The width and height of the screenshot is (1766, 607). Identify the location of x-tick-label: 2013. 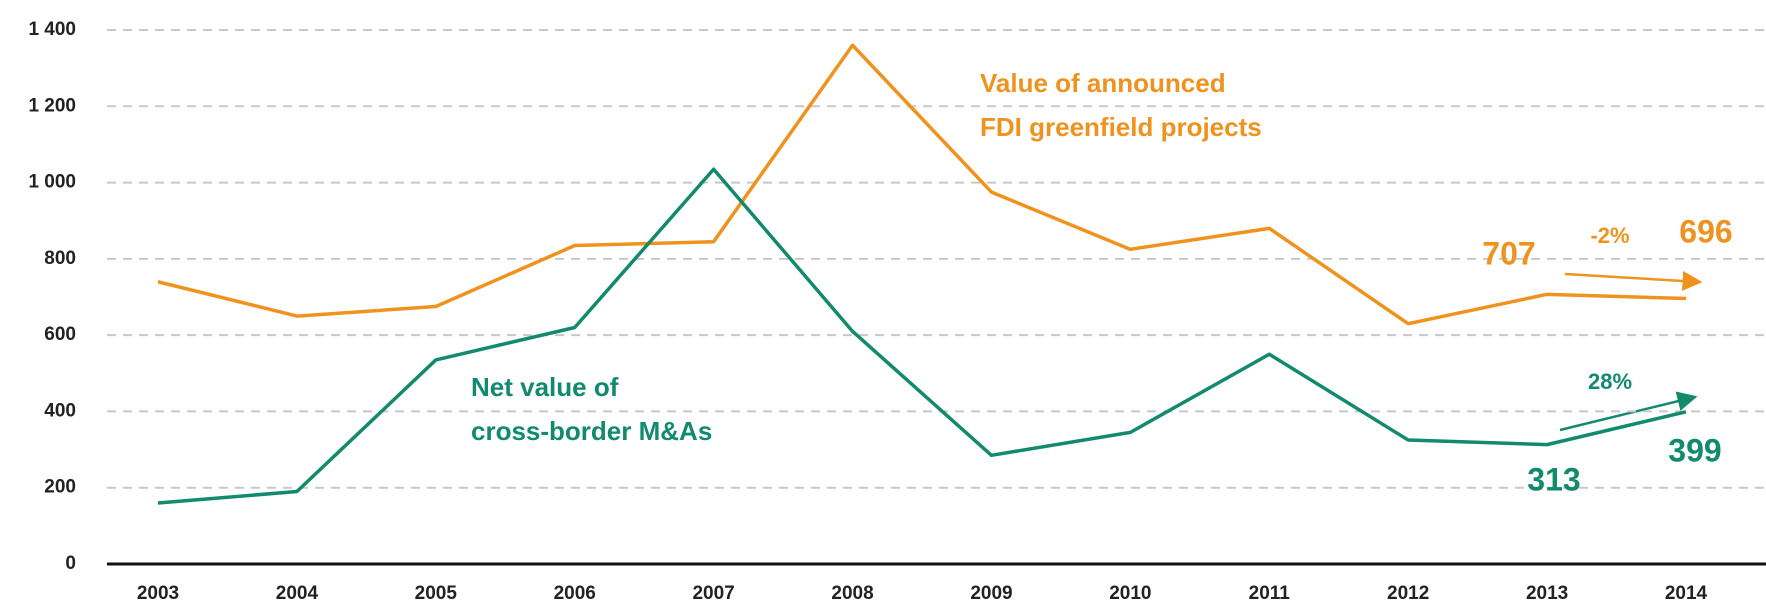
(1547, 593).